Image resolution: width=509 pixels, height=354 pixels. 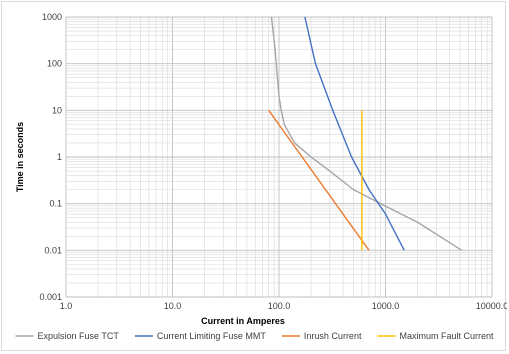 I want to click on x-axis-title: Current in Amperes, so click(x=243, y=321).